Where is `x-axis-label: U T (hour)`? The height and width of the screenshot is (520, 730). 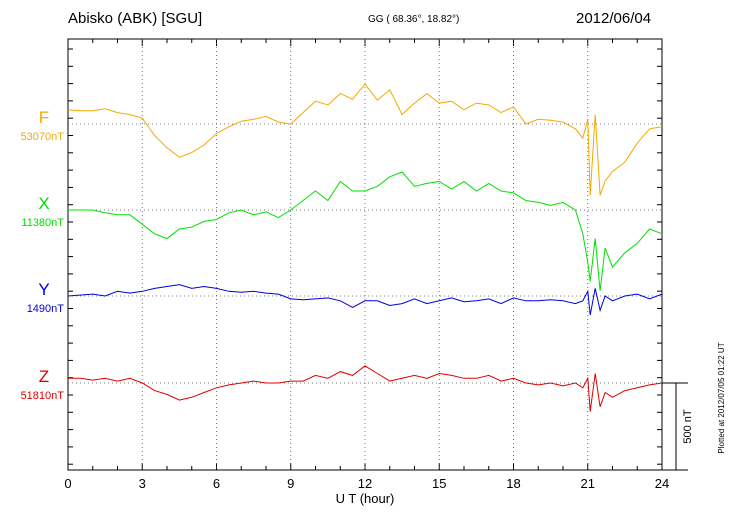
x-axis-label: U T (hour) is located at coordinates (365, 498).